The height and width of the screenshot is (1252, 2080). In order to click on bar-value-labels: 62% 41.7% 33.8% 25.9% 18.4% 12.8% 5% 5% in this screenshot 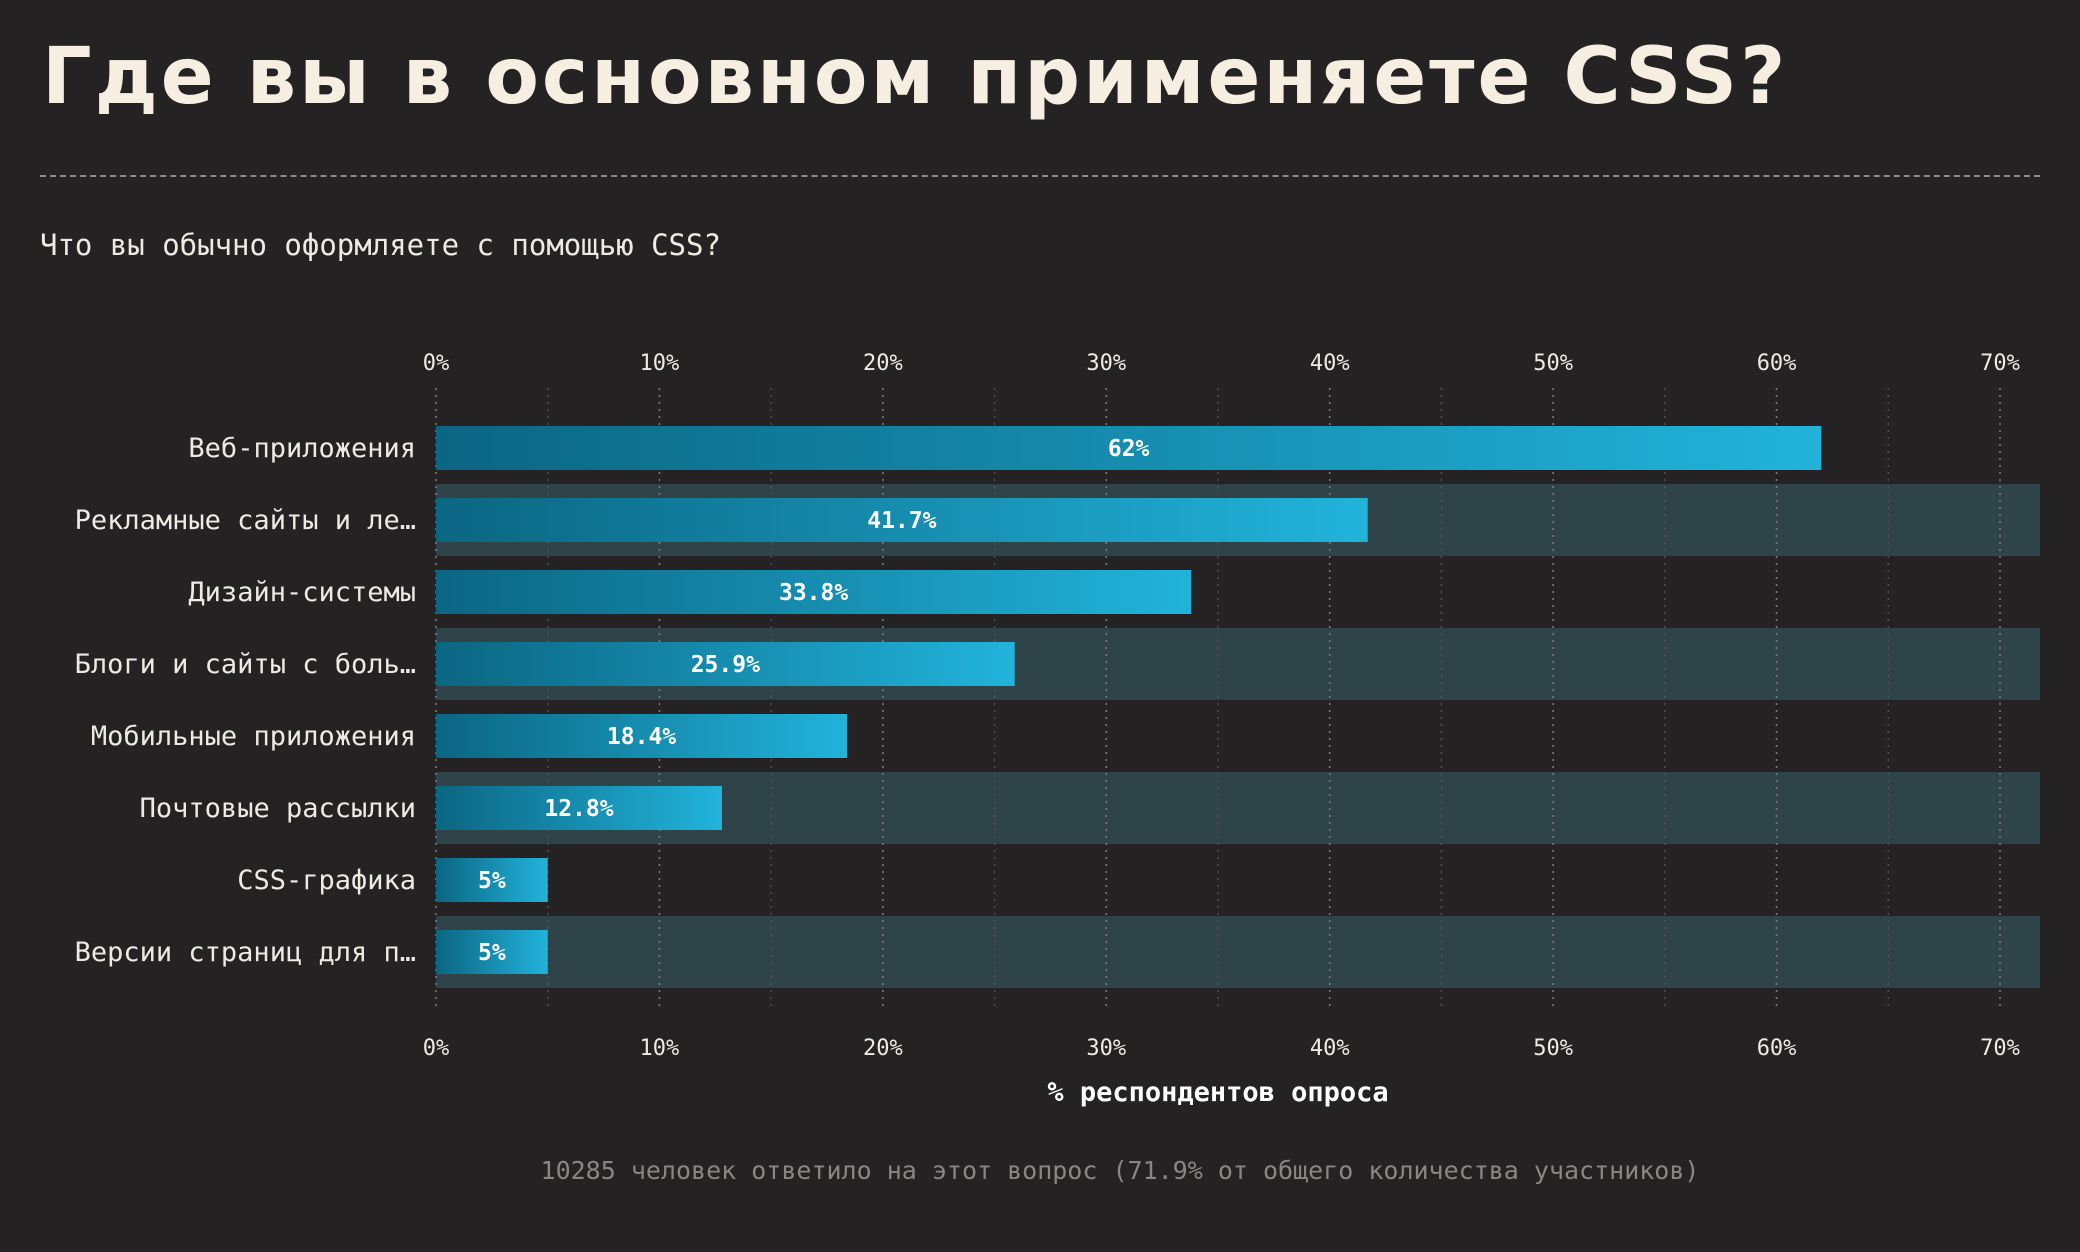, I will do `click(814, 701)`.